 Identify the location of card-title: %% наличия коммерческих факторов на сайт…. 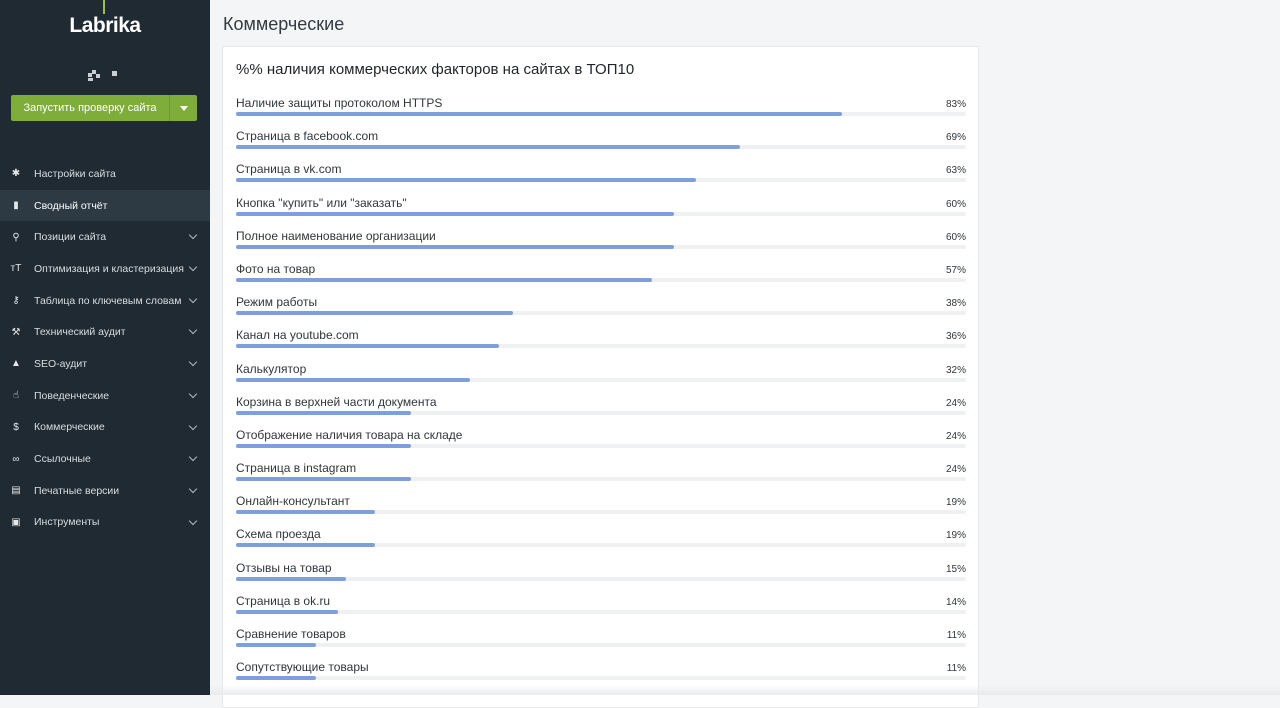
(435, 69).